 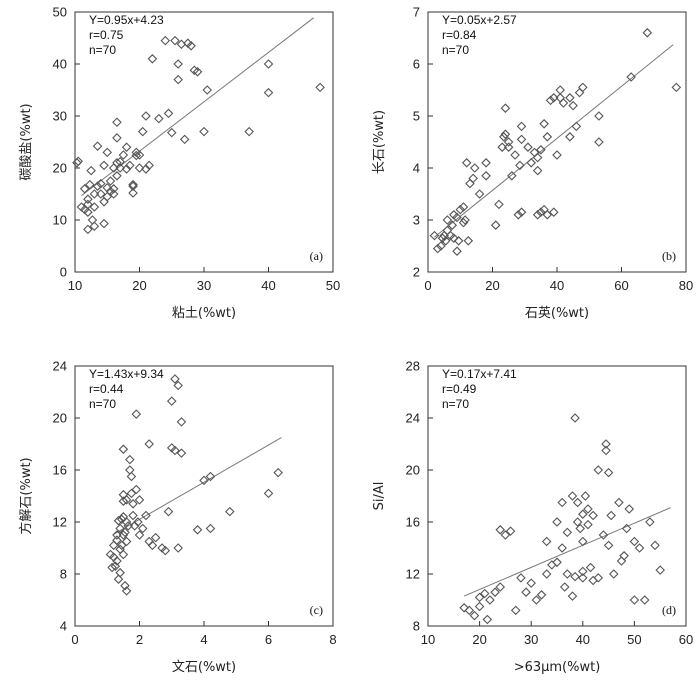 What do you see at coordinates (60, 418) in the screenshot?
I see `y-tick-label: 20` at bounding box center [60, 418].